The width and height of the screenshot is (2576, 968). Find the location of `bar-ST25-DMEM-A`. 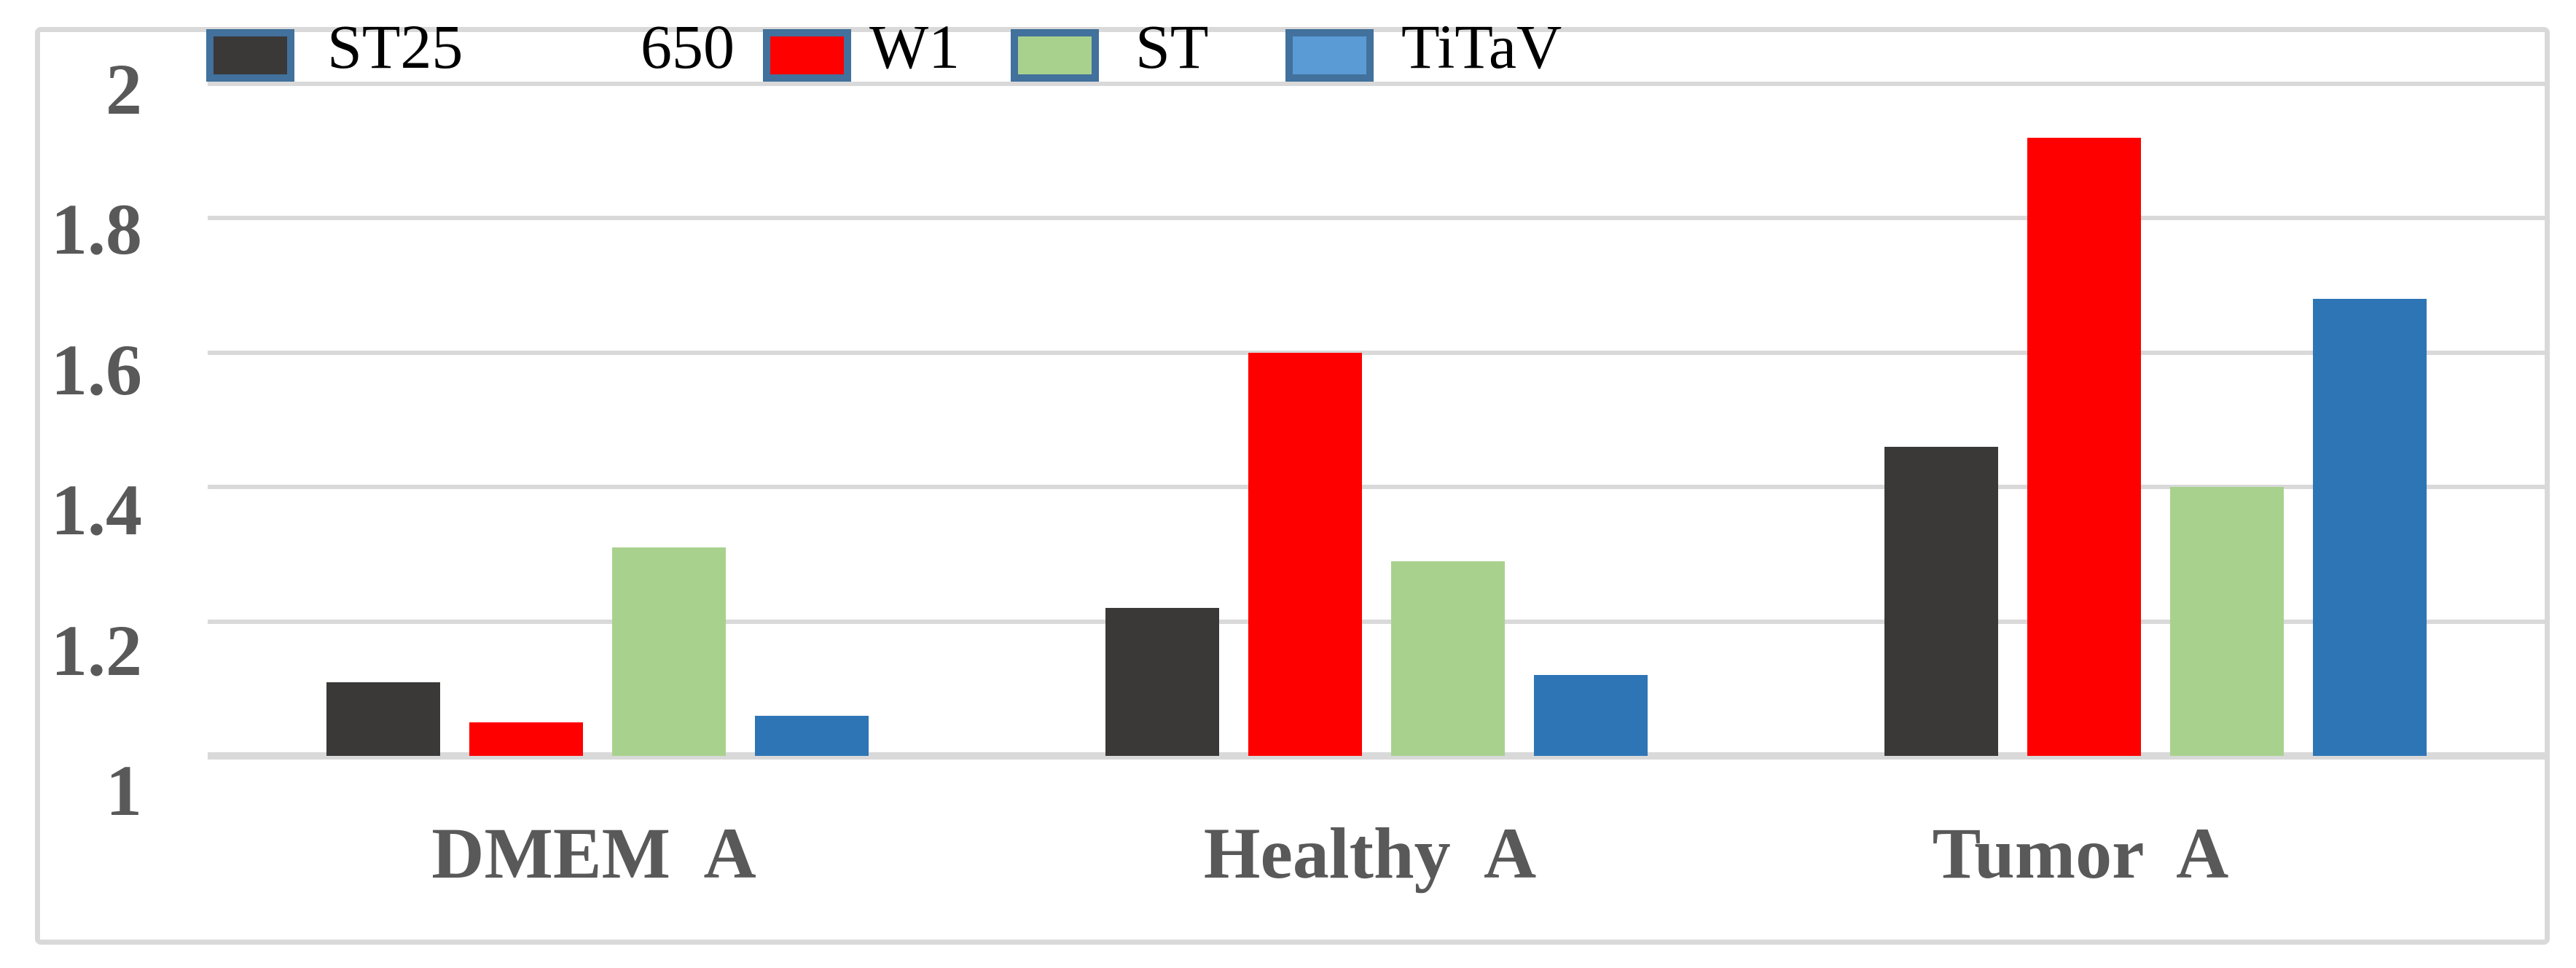

bar-ST25-DMEM-A is located at coordinates (383, 719).